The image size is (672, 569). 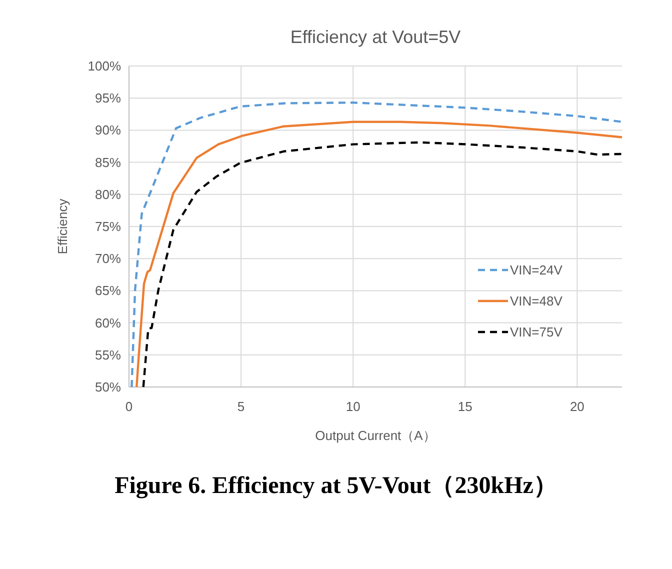 What do you see at coordinates (536, 270) in the screenshot?
I see `legend-label: VIN=24V` at bounding box center [536, 270].